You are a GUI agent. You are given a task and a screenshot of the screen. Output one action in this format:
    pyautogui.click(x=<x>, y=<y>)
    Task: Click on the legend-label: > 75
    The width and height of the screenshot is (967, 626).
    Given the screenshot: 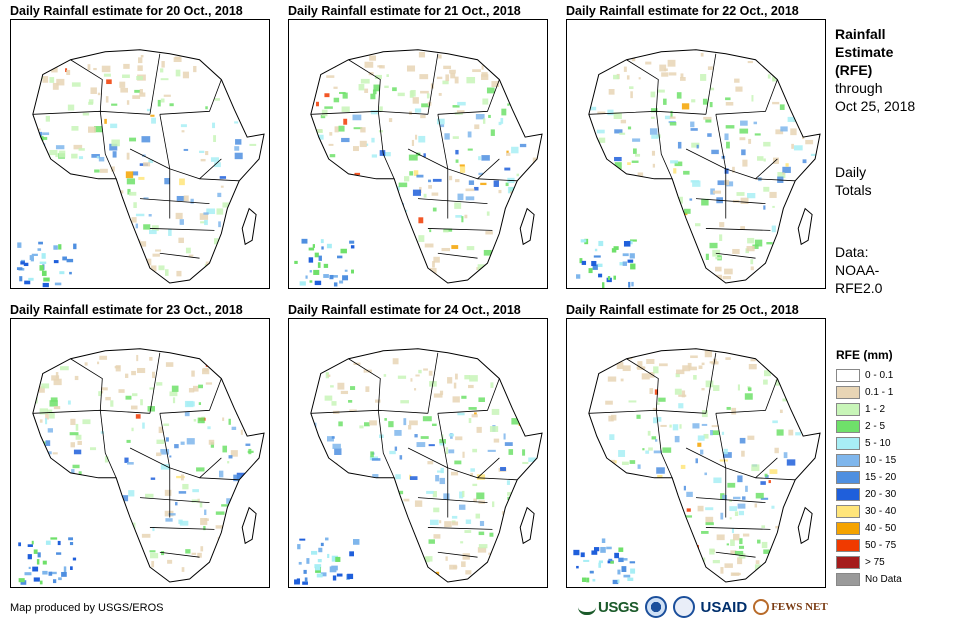 What is the action you would take?
    pyautogui.click(x=875, y=562)
    